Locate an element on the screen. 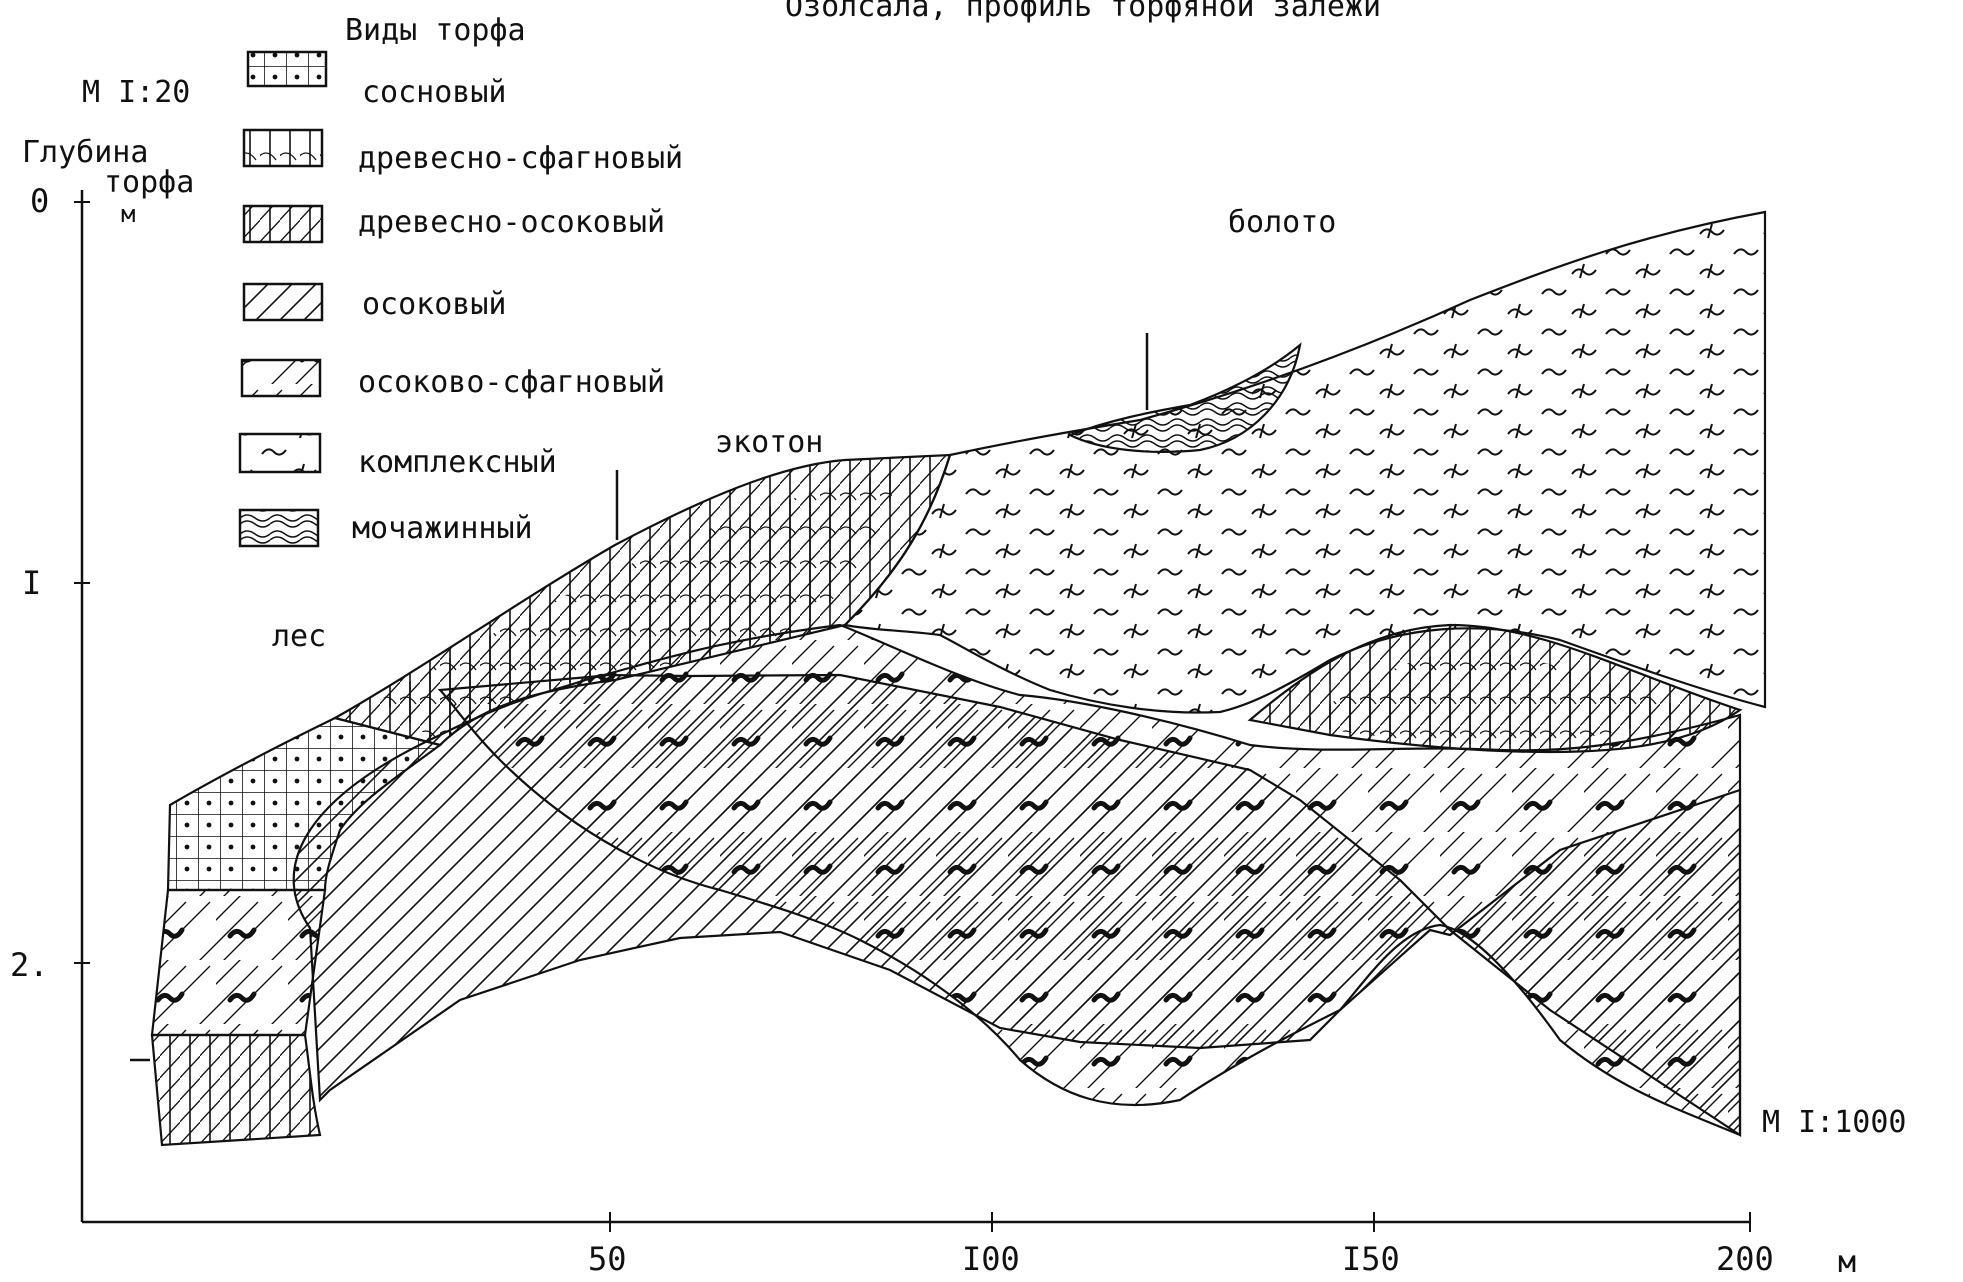 The image size is (1963, 1282). legend-title: Виды торфа is located at coordinates (435, 30).